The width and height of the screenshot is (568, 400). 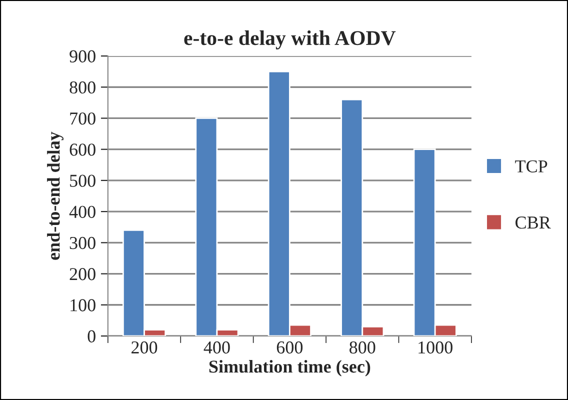 I want to click on legend-label: CBR, so click(x=533, y=222).